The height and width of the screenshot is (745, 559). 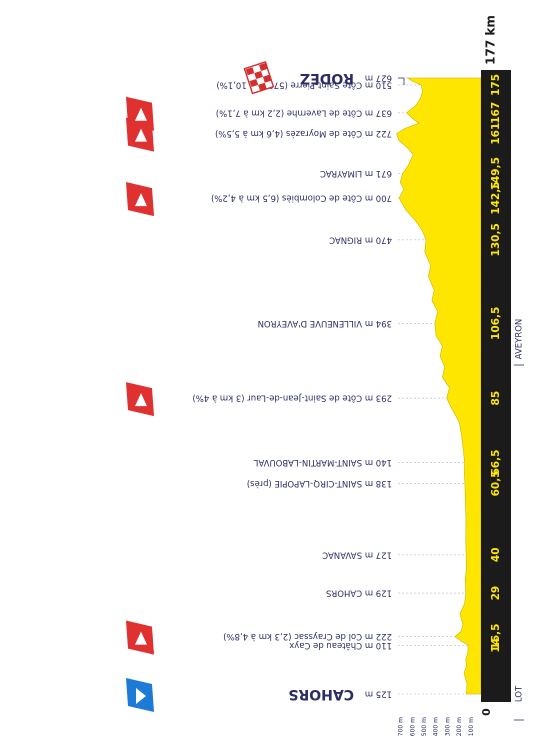 I want to click on km-label: 14, so click(x=496, y=645).